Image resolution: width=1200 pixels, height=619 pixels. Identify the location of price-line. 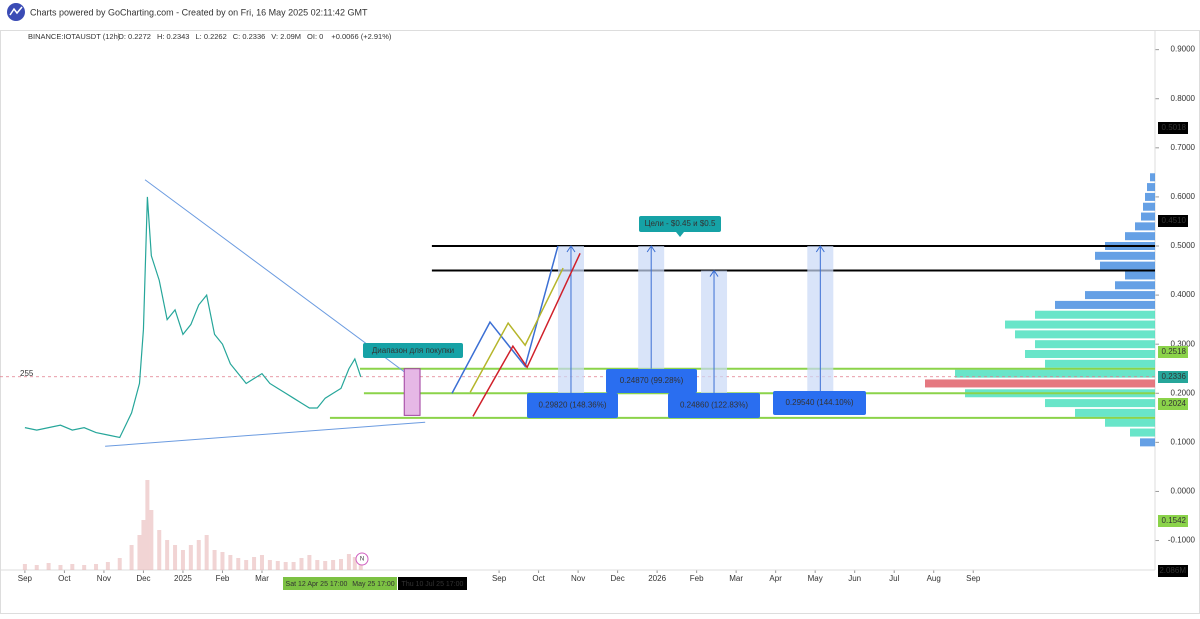
(193, 317).